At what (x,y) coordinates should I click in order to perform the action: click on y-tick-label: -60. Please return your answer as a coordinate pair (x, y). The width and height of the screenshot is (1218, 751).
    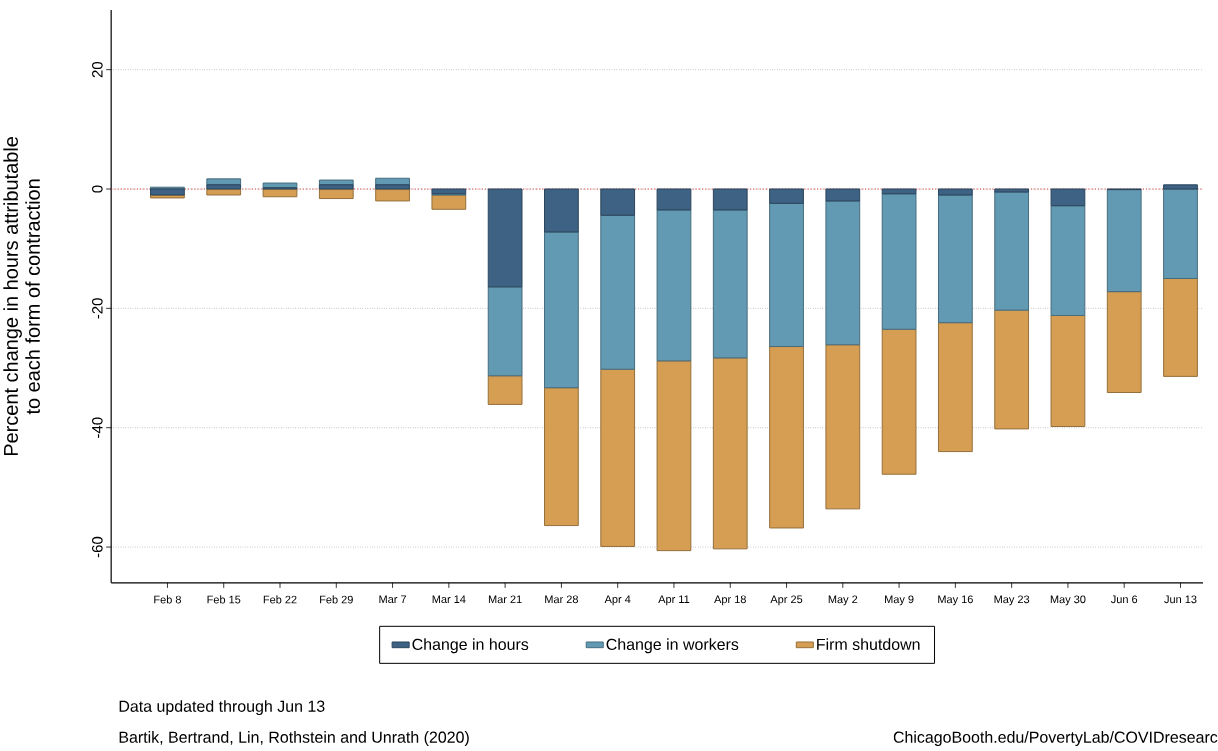
    Looking at the image, I should click on (97, 547).